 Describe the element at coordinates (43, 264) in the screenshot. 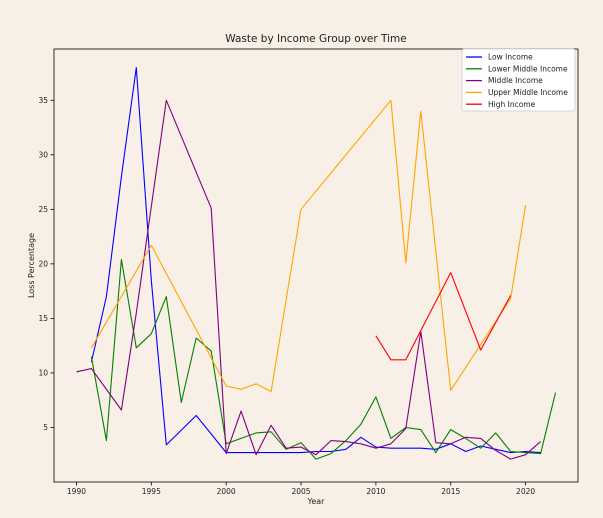

I see `y-tick-label: 20` at that location.